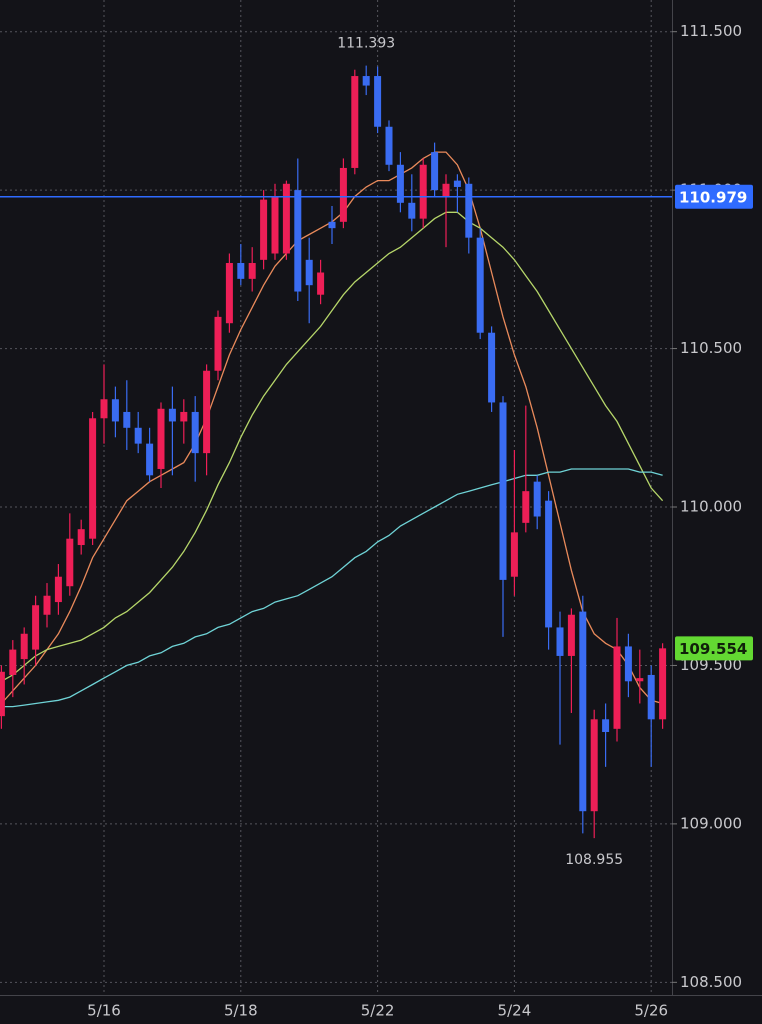 This screenshot has width=762, height=1024. Describe the element at coordinates (711, 507) in the screenshot. I see `y-tick-label: 110.000` at that location.